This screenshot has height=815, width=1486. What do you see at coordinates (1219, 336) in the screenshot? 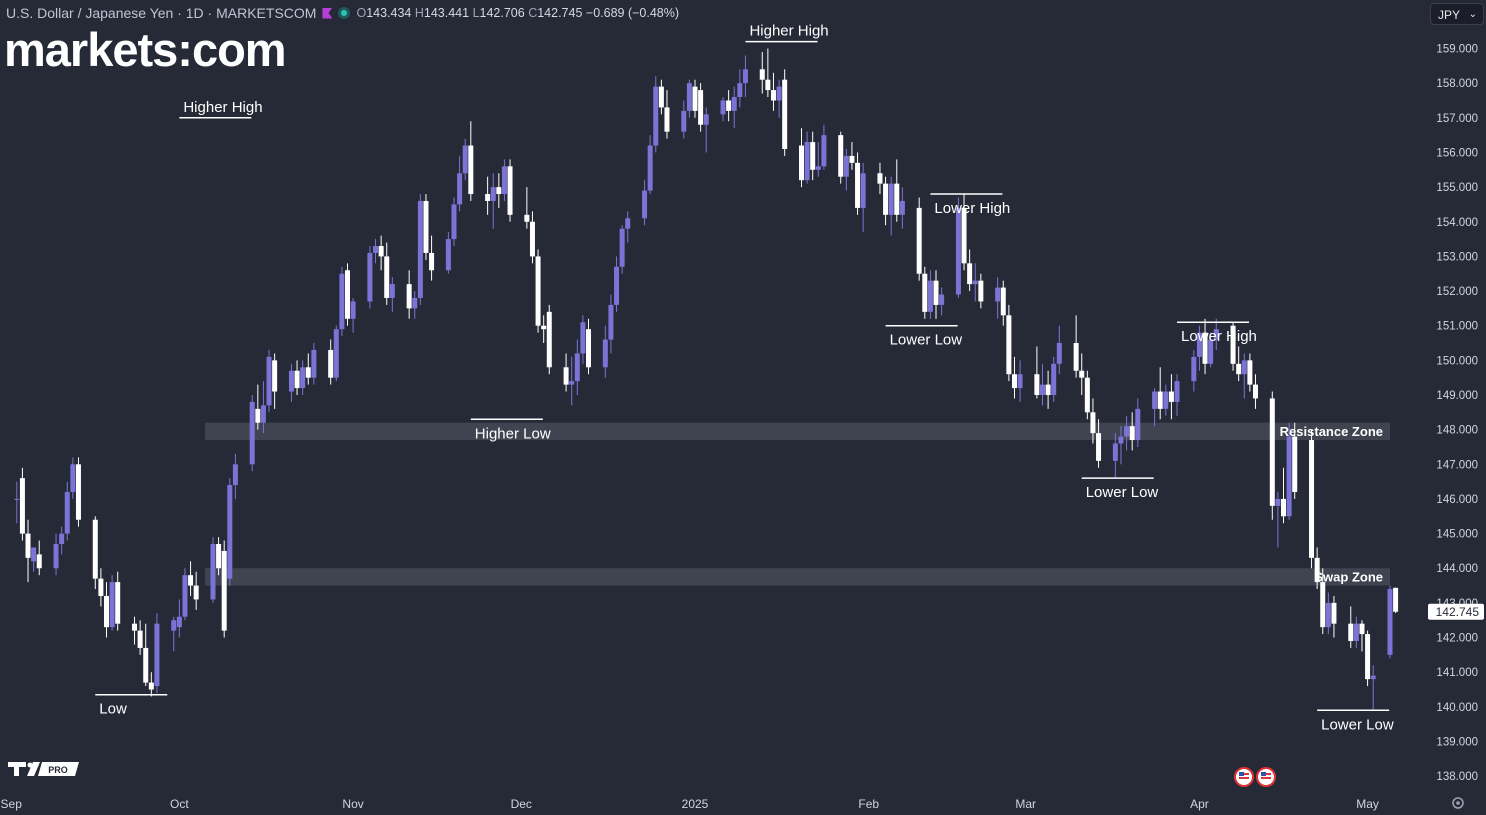
I see `annotation-label: Lower High` at bounding box center [1219, 336].